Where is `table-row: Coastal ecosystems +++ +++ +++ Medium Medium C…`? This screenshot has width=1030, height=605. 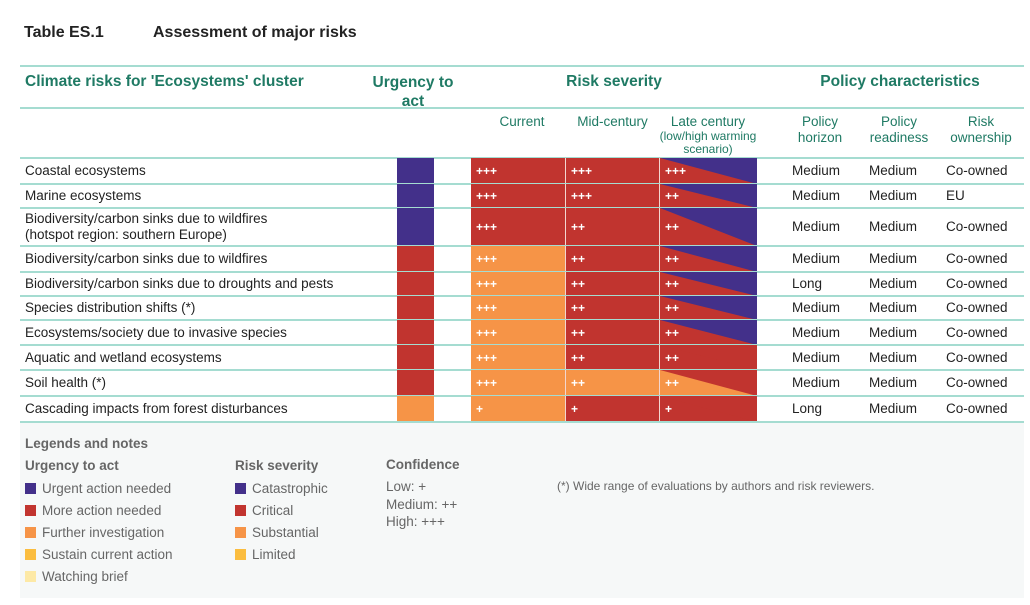
table-row: Coastal ecosystems +++ +++ +++ Medium Medium C… is located at coordinates (522, 171).